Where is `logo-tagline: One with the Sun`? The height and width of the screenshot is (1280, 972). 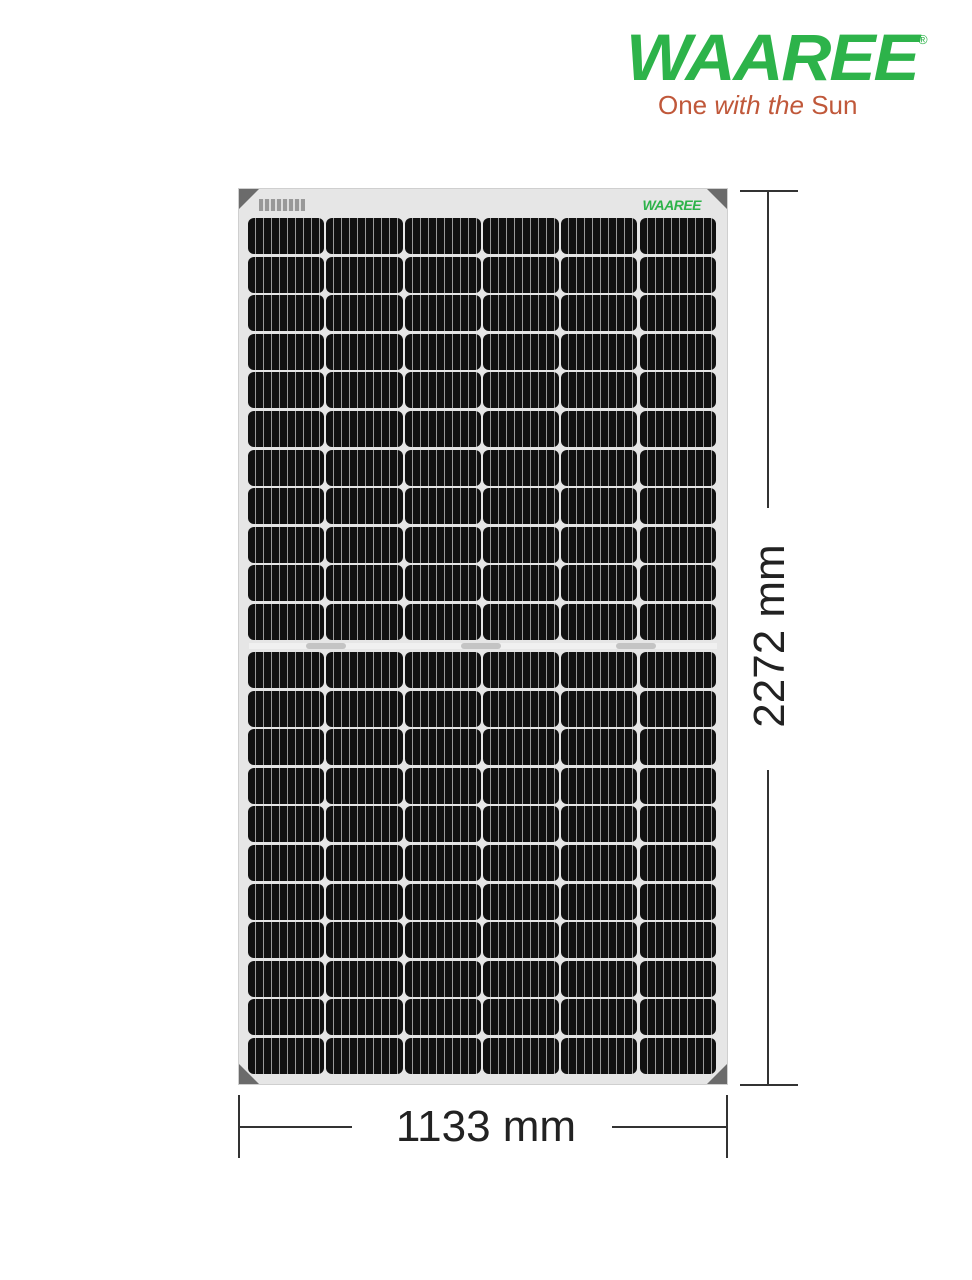
logo-tagline: One with the Sun is located at coordinates (758, 105).